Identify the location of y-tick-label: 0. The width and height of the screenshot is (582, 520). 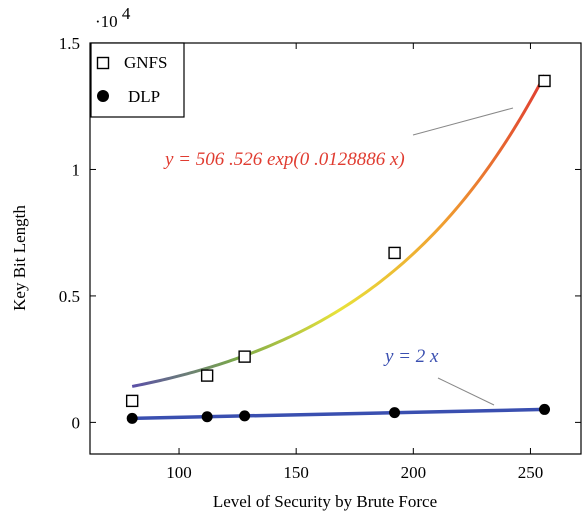
(76, 422).